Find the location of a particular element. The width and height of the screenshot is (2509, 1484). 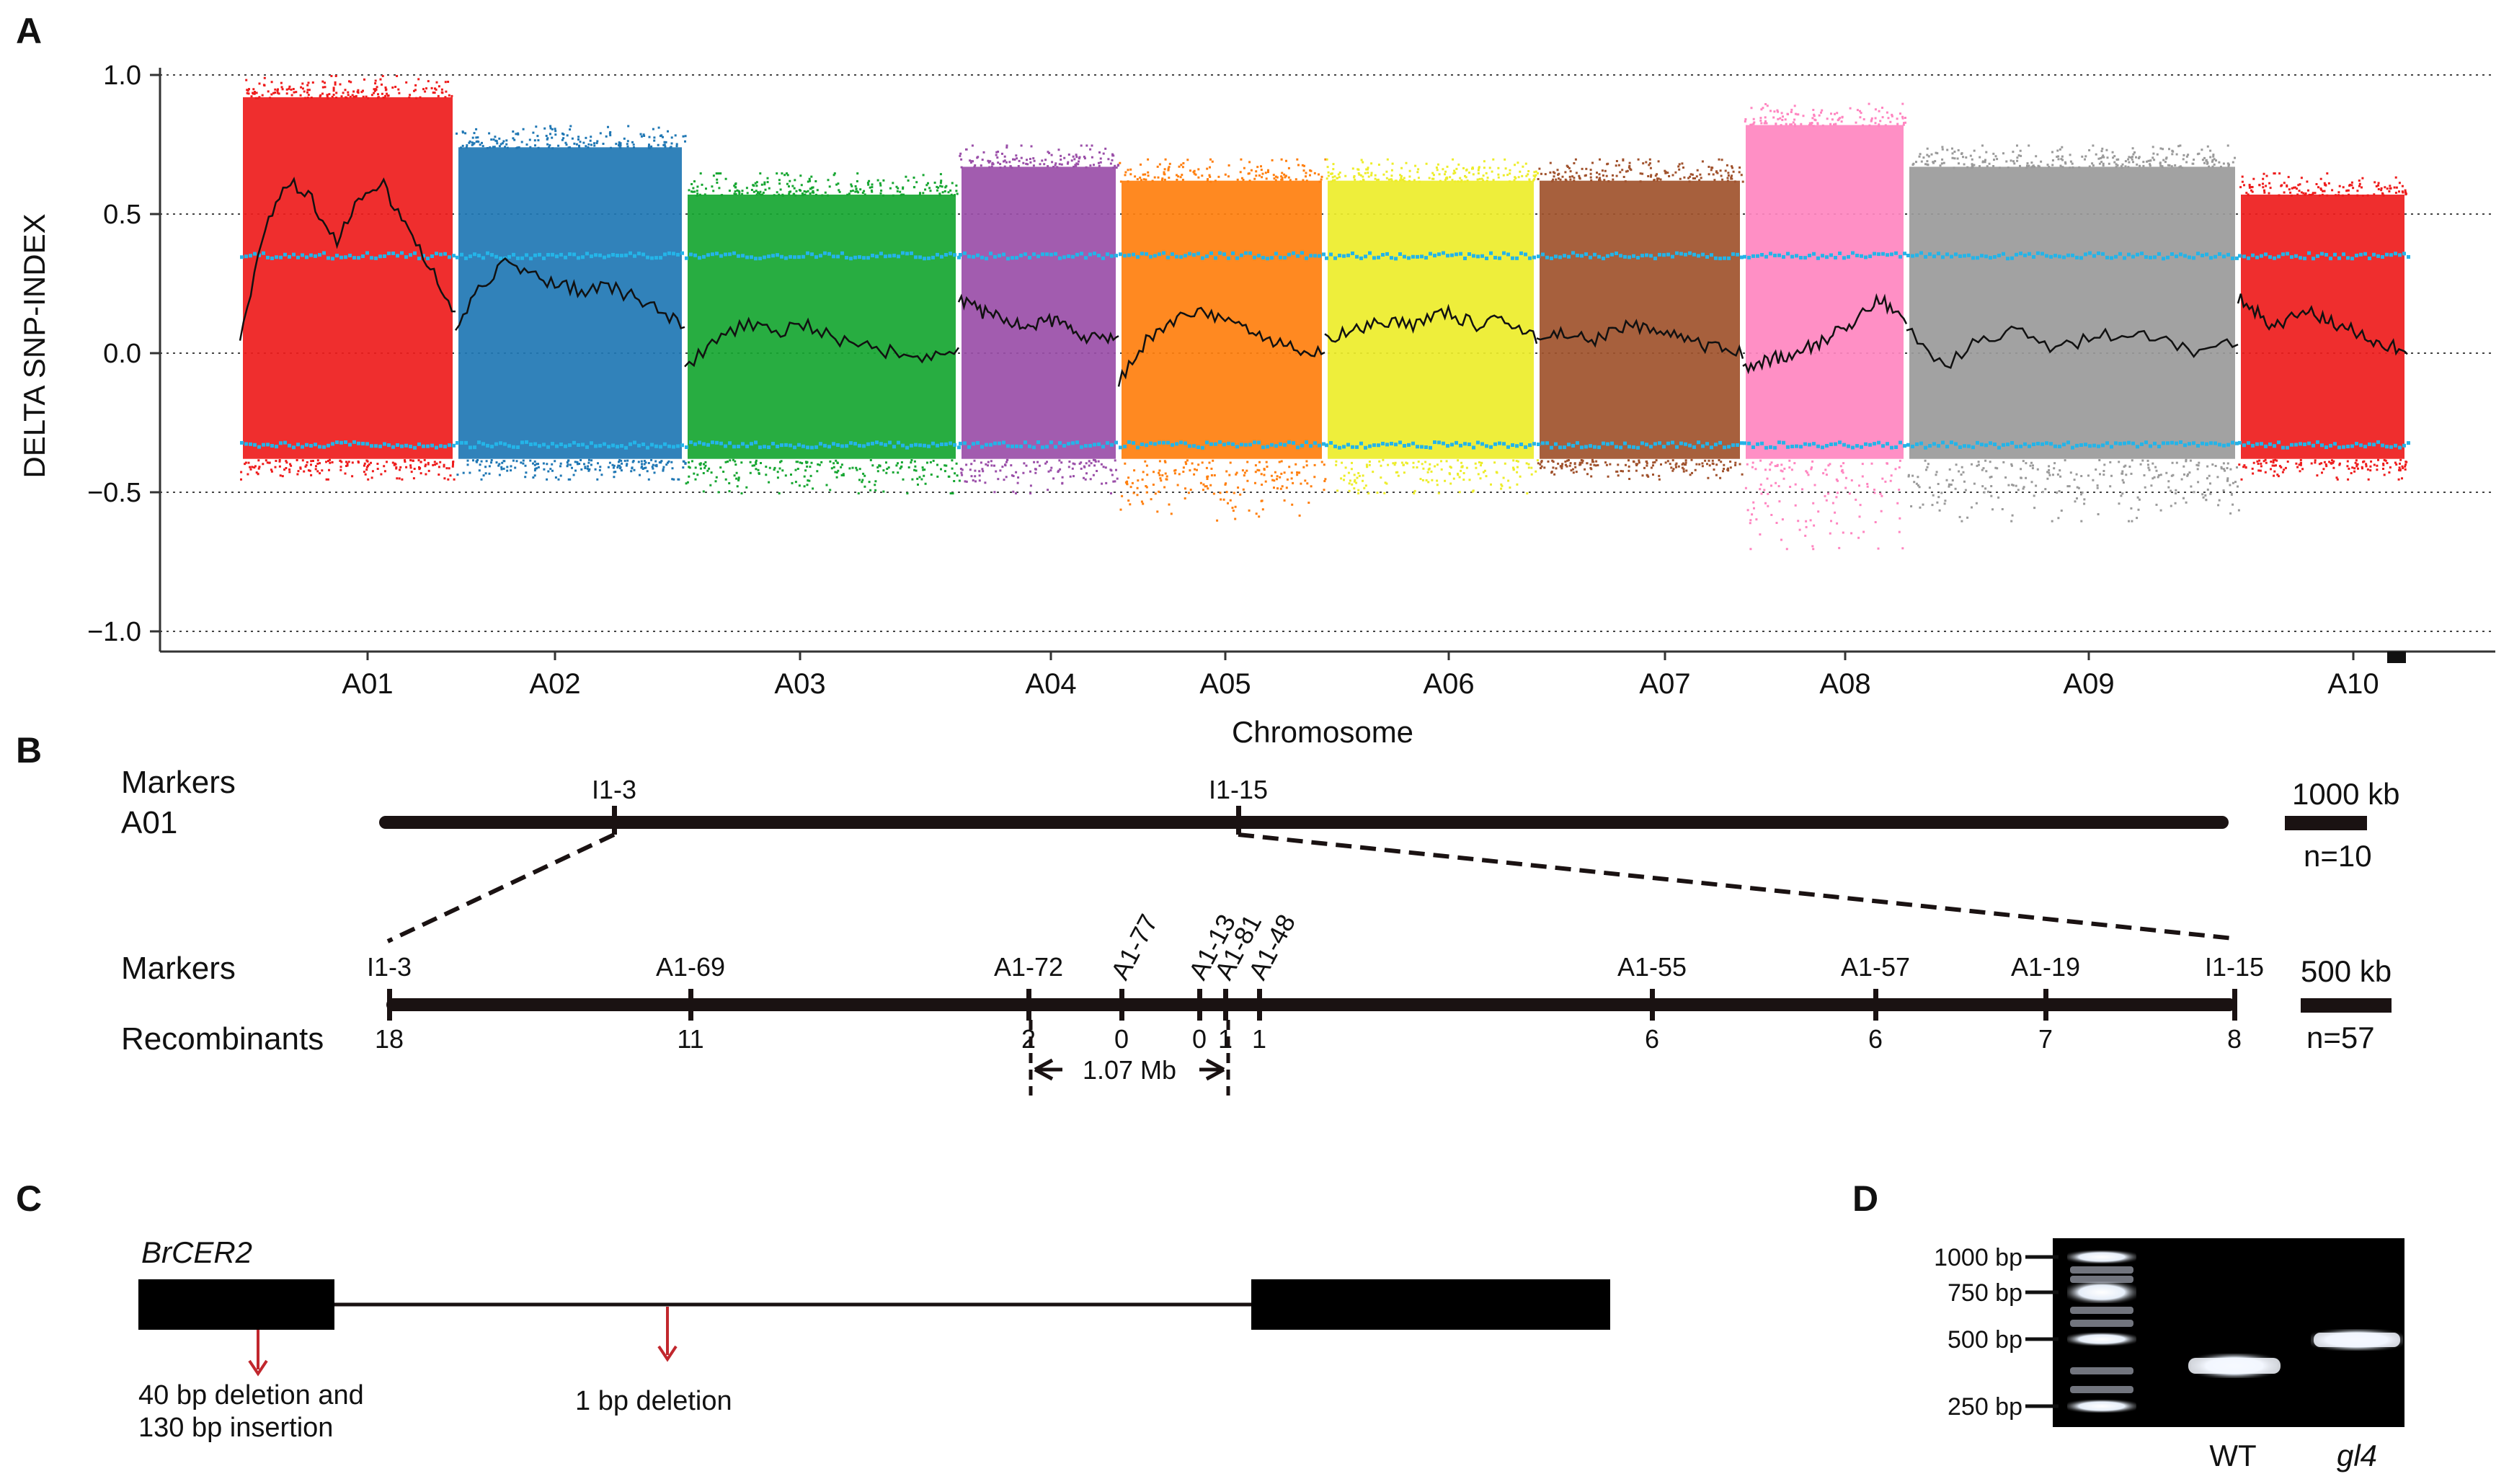

recombinant-count: 11 is located at coordinates (690, 1039).